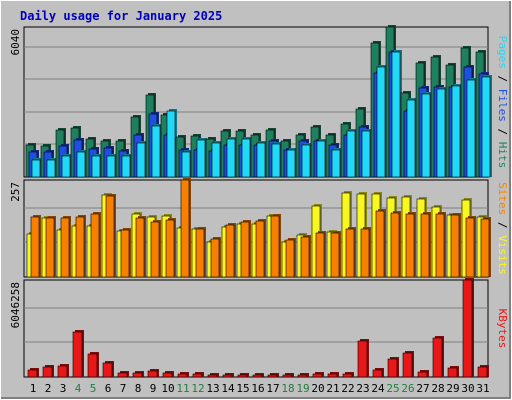 This screenshot has width=512, height=400. Describe the element at coordinates (15, 192) in the screenshot. I see `y-max-label-middle: 257` at that location.